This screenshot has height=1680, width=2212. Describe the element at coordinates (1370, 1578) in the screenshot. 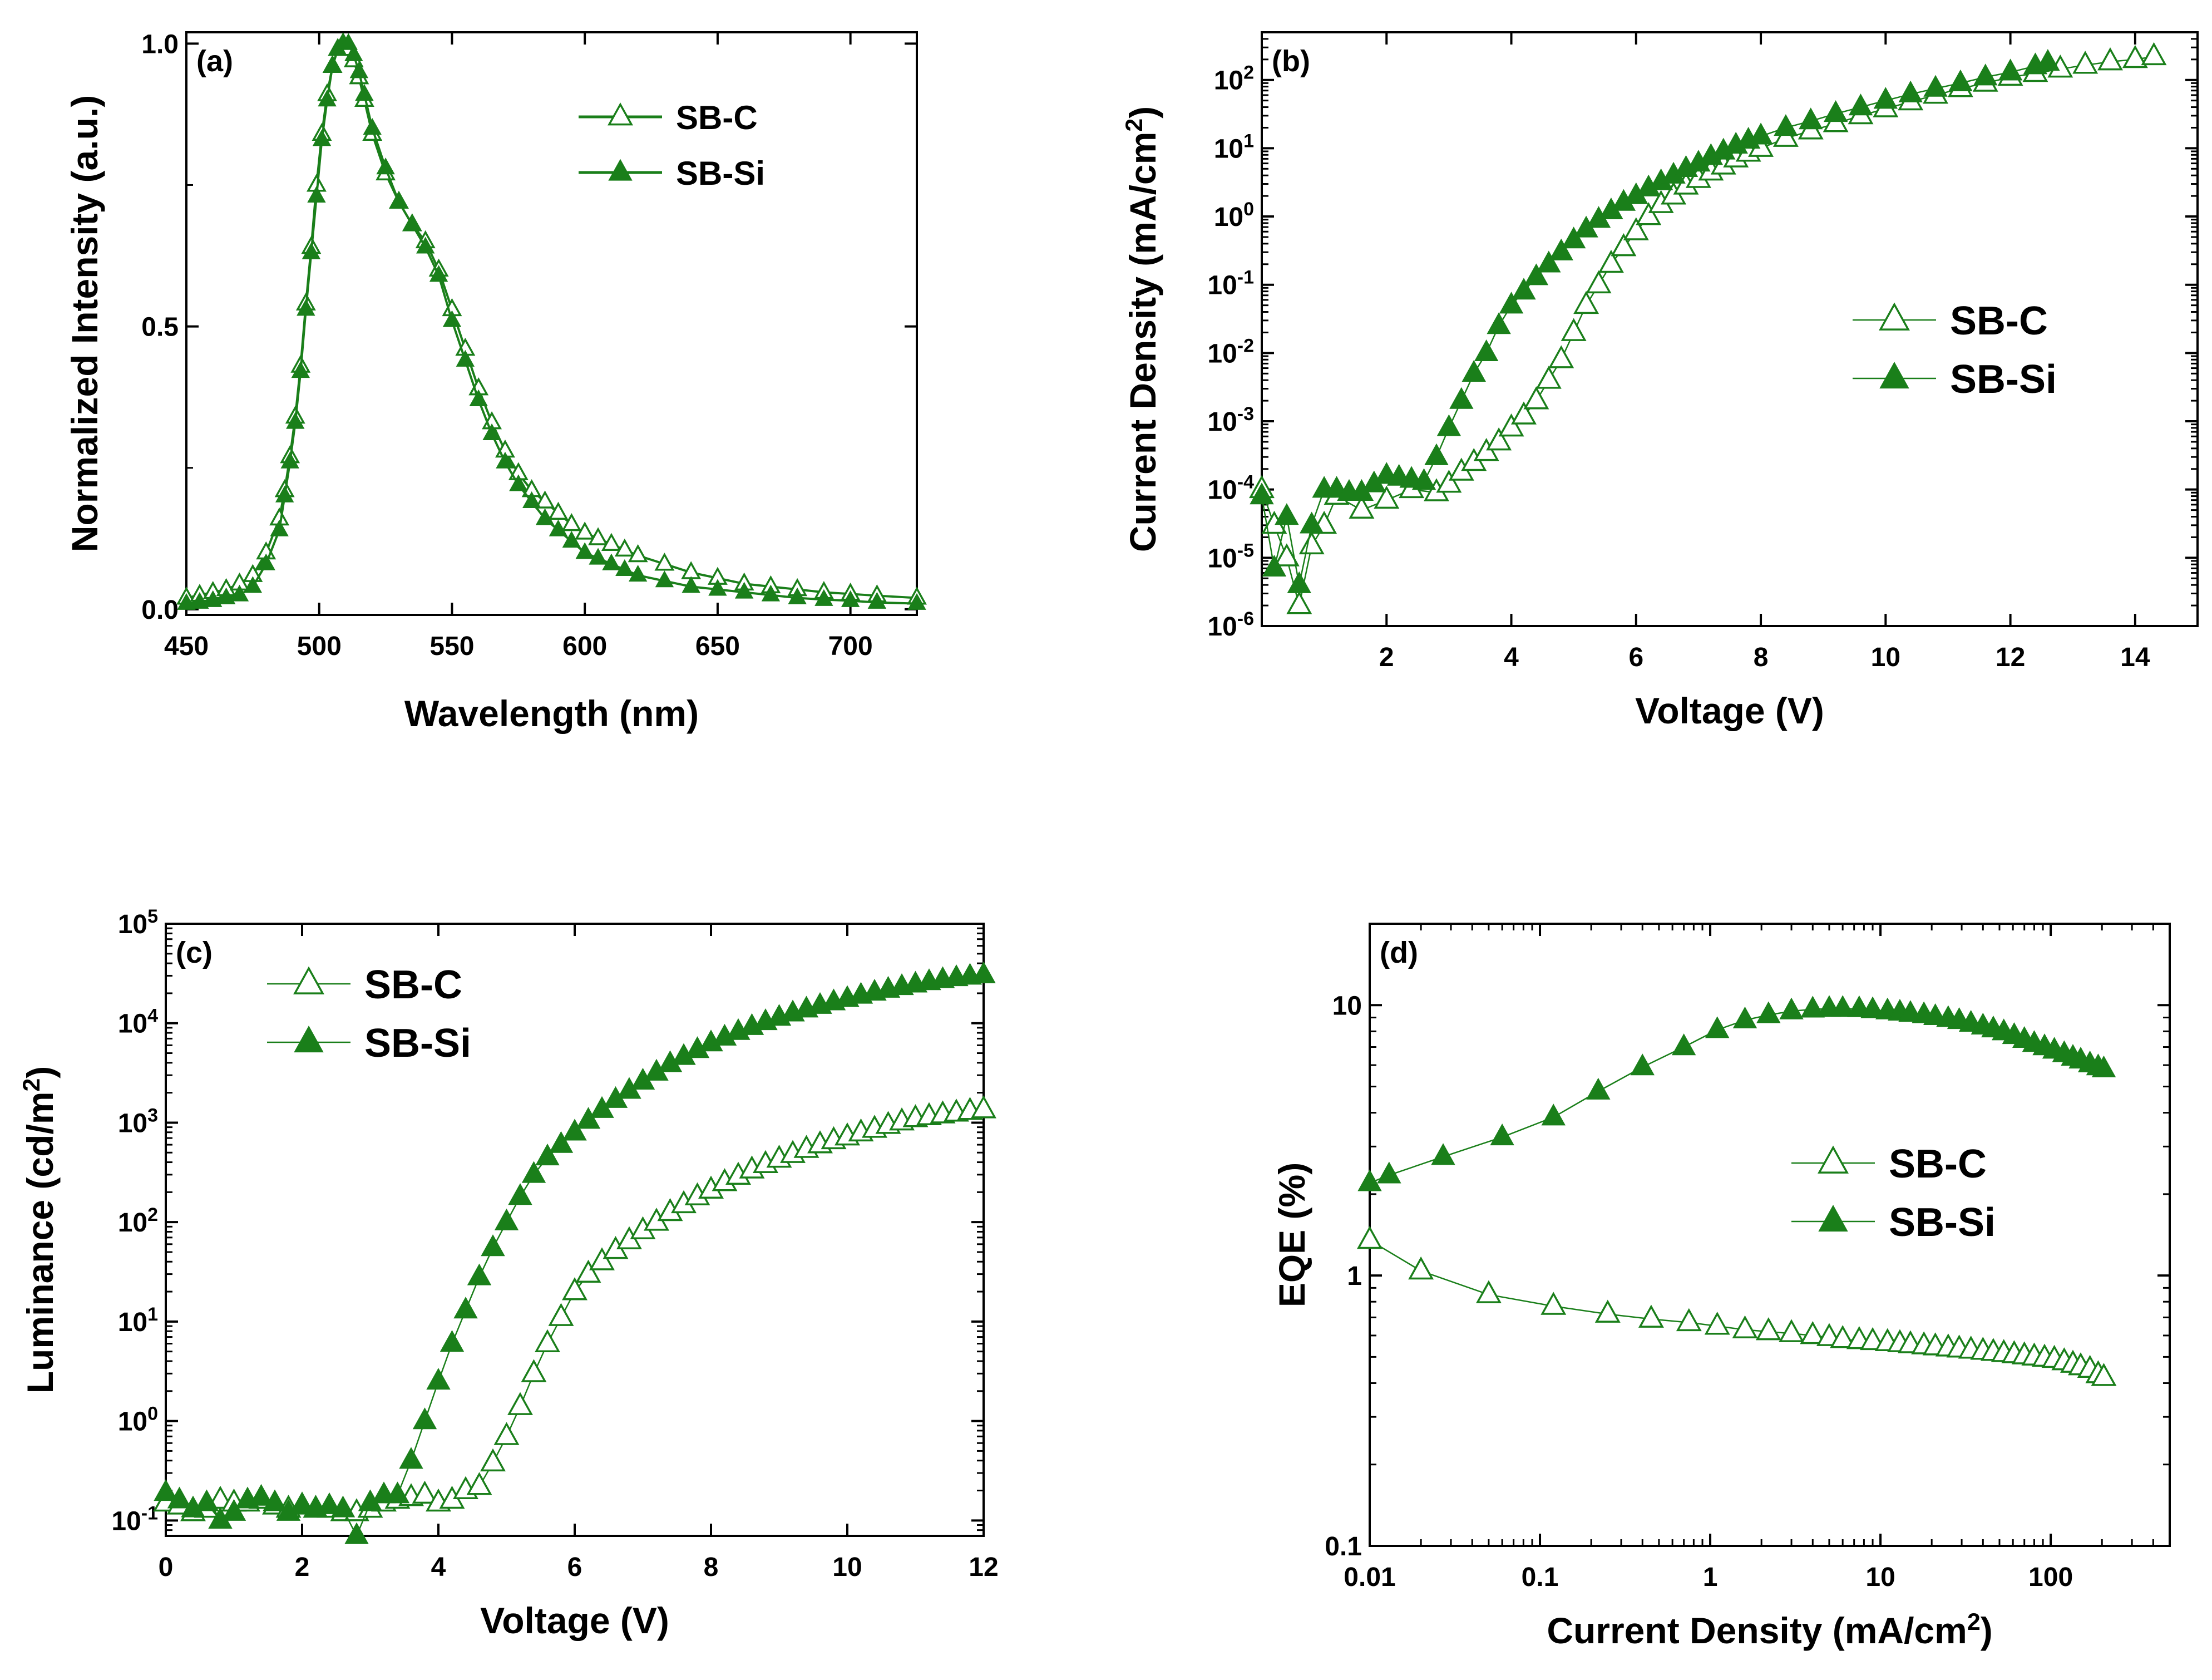

I see `x-tick-label: 0.01` at that location.